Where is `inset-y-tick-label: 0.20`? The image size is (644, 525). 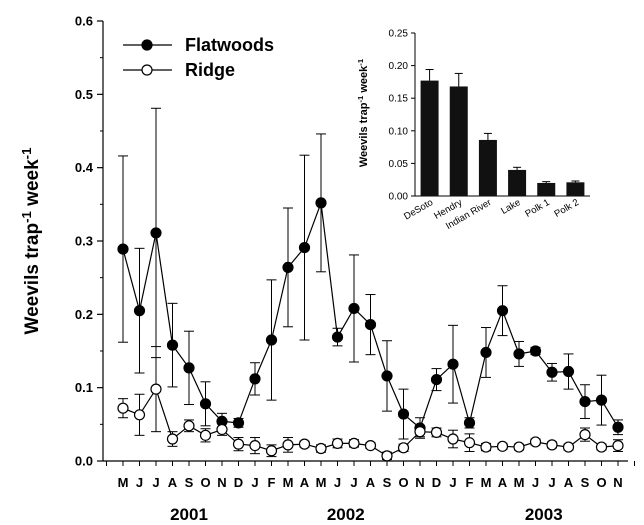 inset-y-tick-label: 0.20 is located at coordinates (399, 66).